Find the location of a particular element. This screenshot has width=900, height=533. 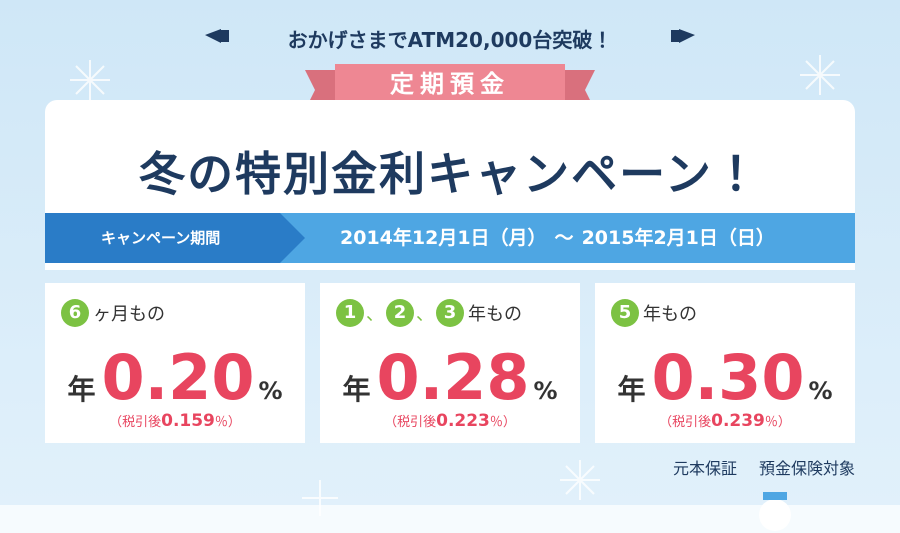

term: 5 年もの is located at coordinates (654, 313).